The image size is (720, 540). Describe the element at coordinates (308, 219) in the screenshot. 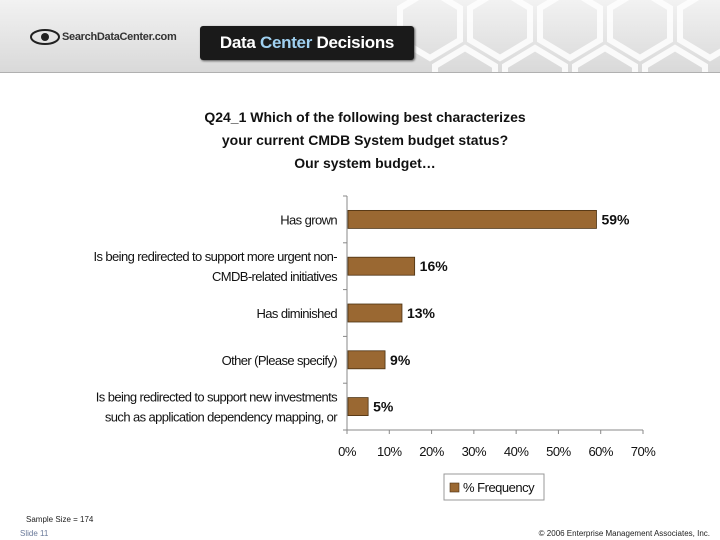

I see `category-label: Has grown` at that location.